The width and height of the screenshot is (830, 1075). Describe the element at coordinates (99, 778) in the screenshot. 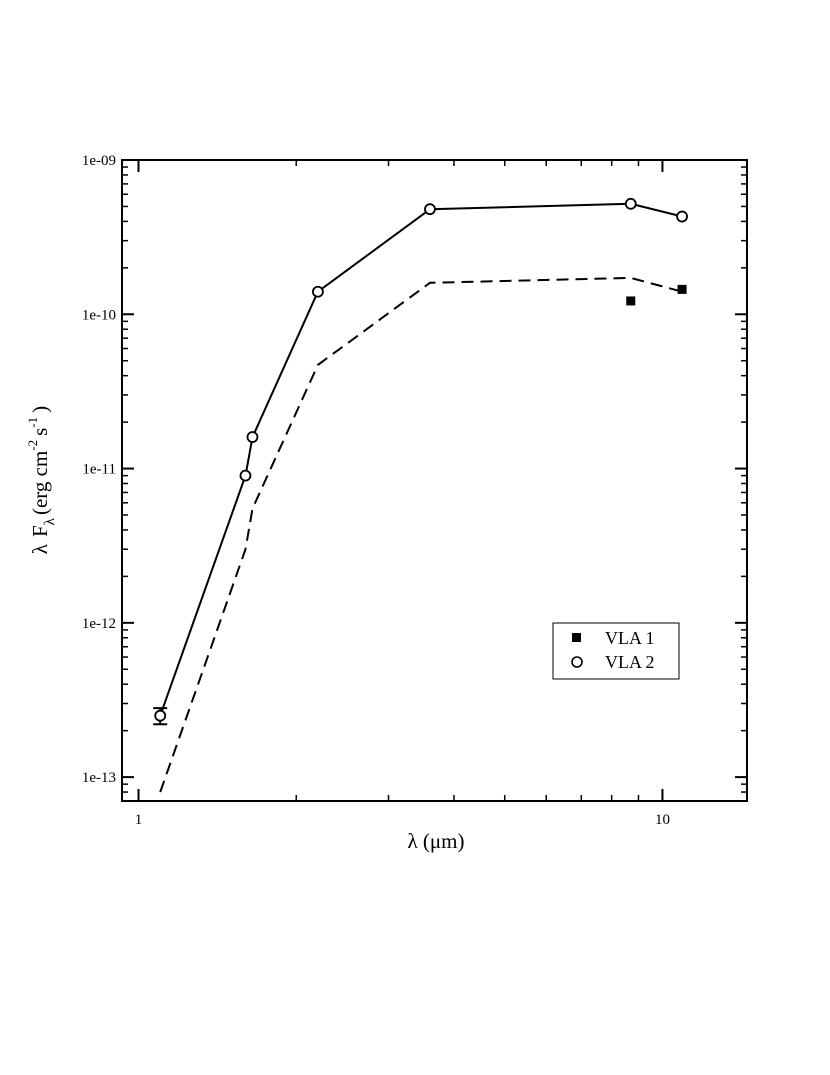

I see `y-tick-label: 1e-13` at that location.